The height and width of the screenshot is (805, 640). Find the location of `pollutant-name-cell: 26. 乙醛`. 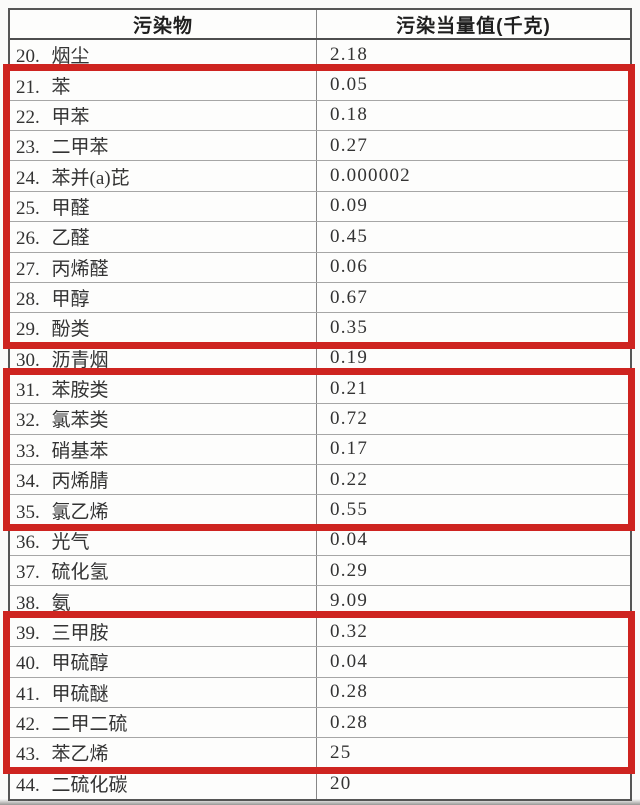

pollutant-name-cell: 26. 乙醛 is located at coordinates (53, 239).